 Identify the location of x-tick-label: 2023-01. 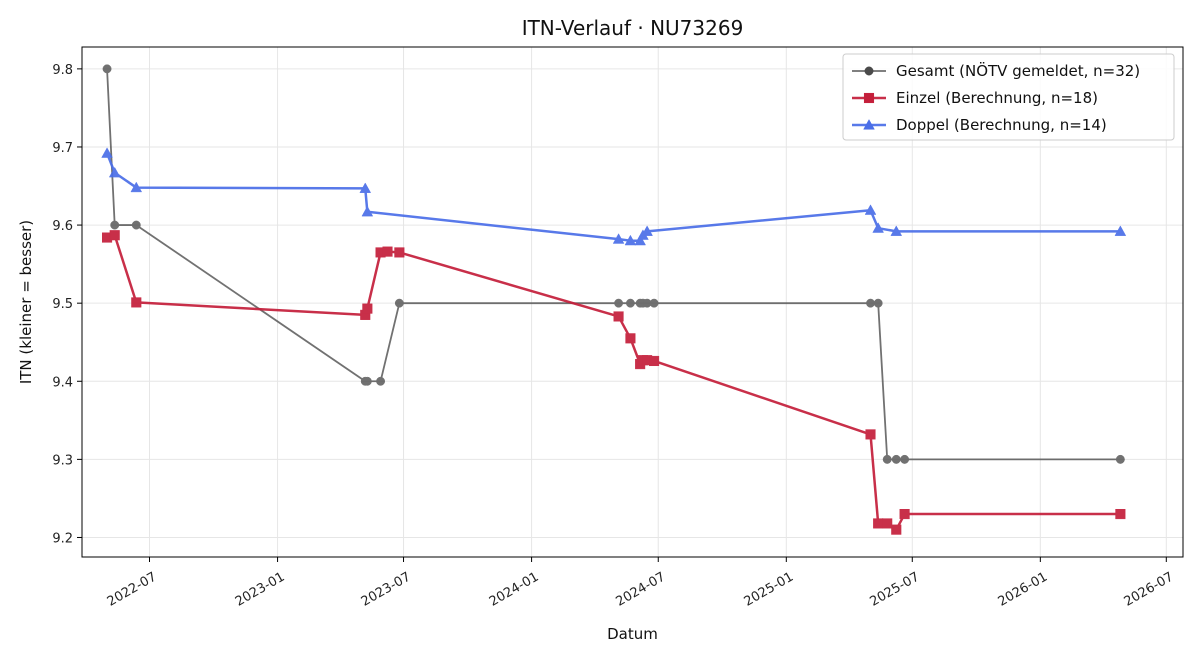
(260, 590).